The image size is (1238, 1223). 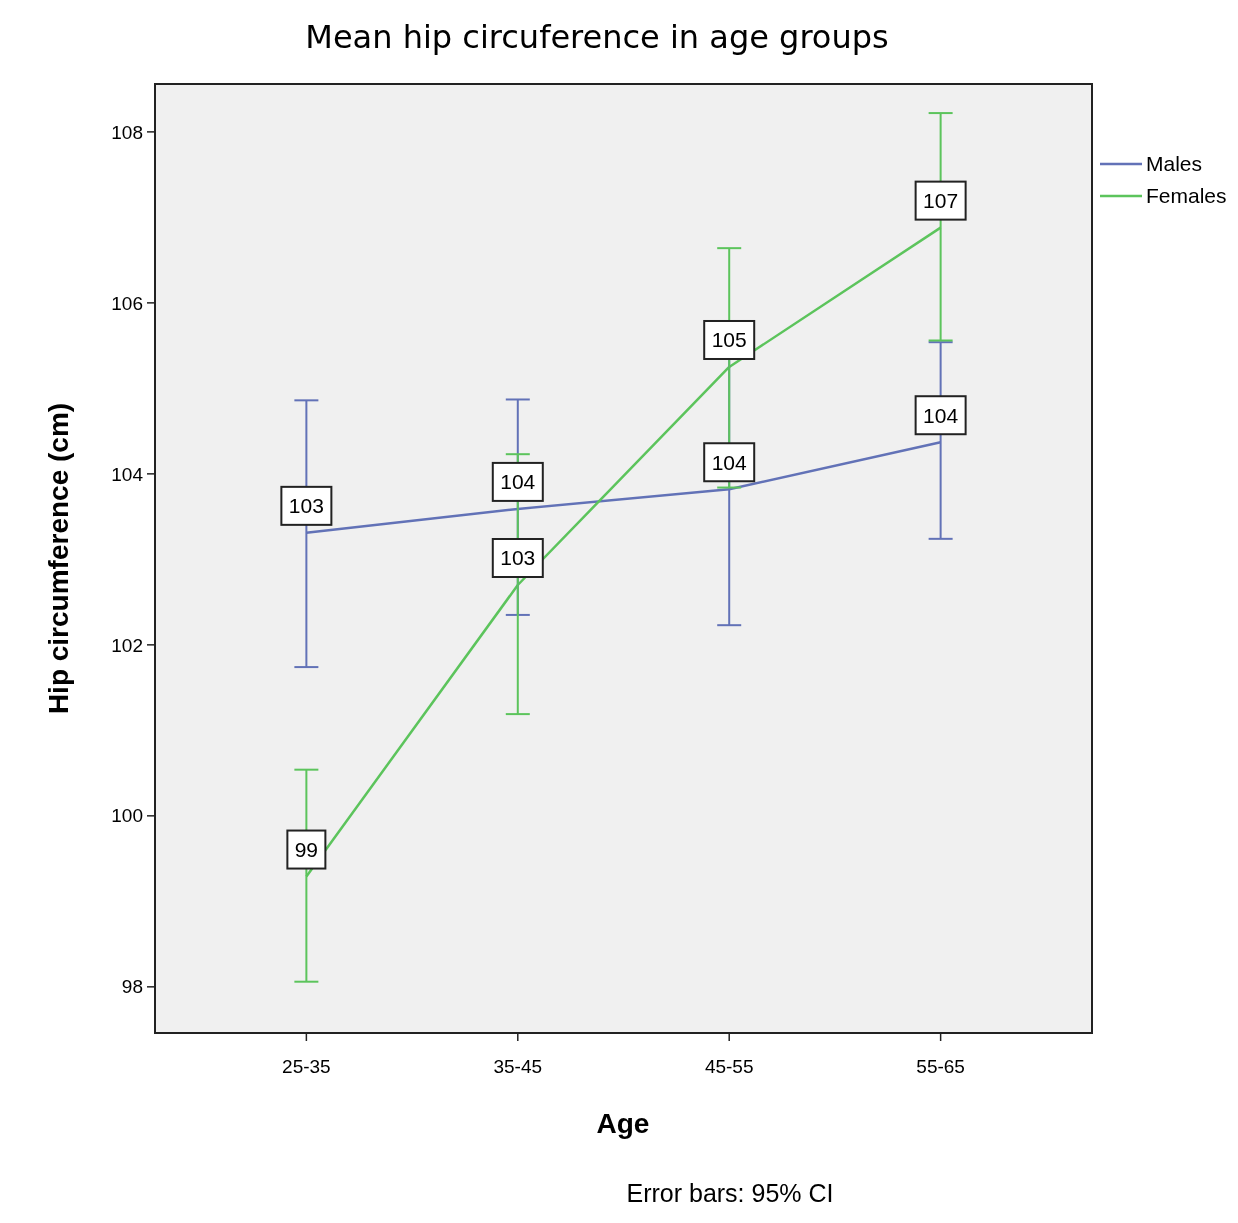 What do you see at coordinates (127, 303) in the screenshot?
I see `y-tick-label: 106` at bounding box center [127, 303].